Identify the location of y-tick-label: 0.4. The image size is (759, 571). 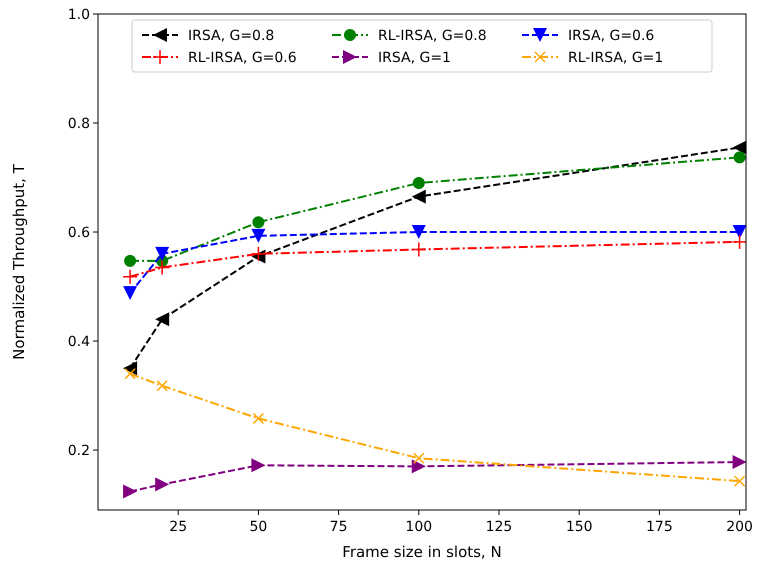
(79, 342).